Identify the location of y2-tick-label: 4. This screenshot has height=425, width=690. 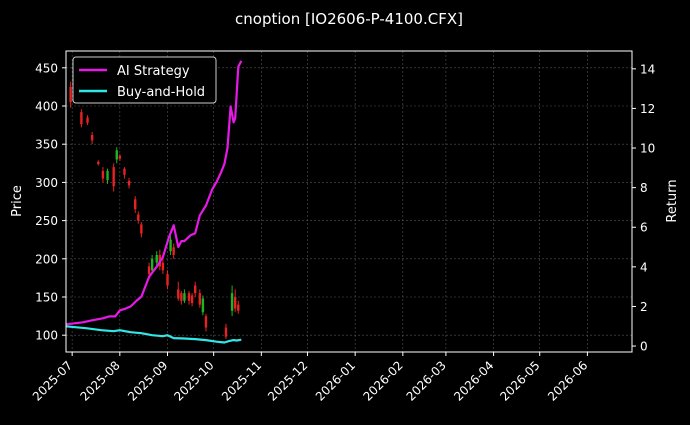
(644, 267).